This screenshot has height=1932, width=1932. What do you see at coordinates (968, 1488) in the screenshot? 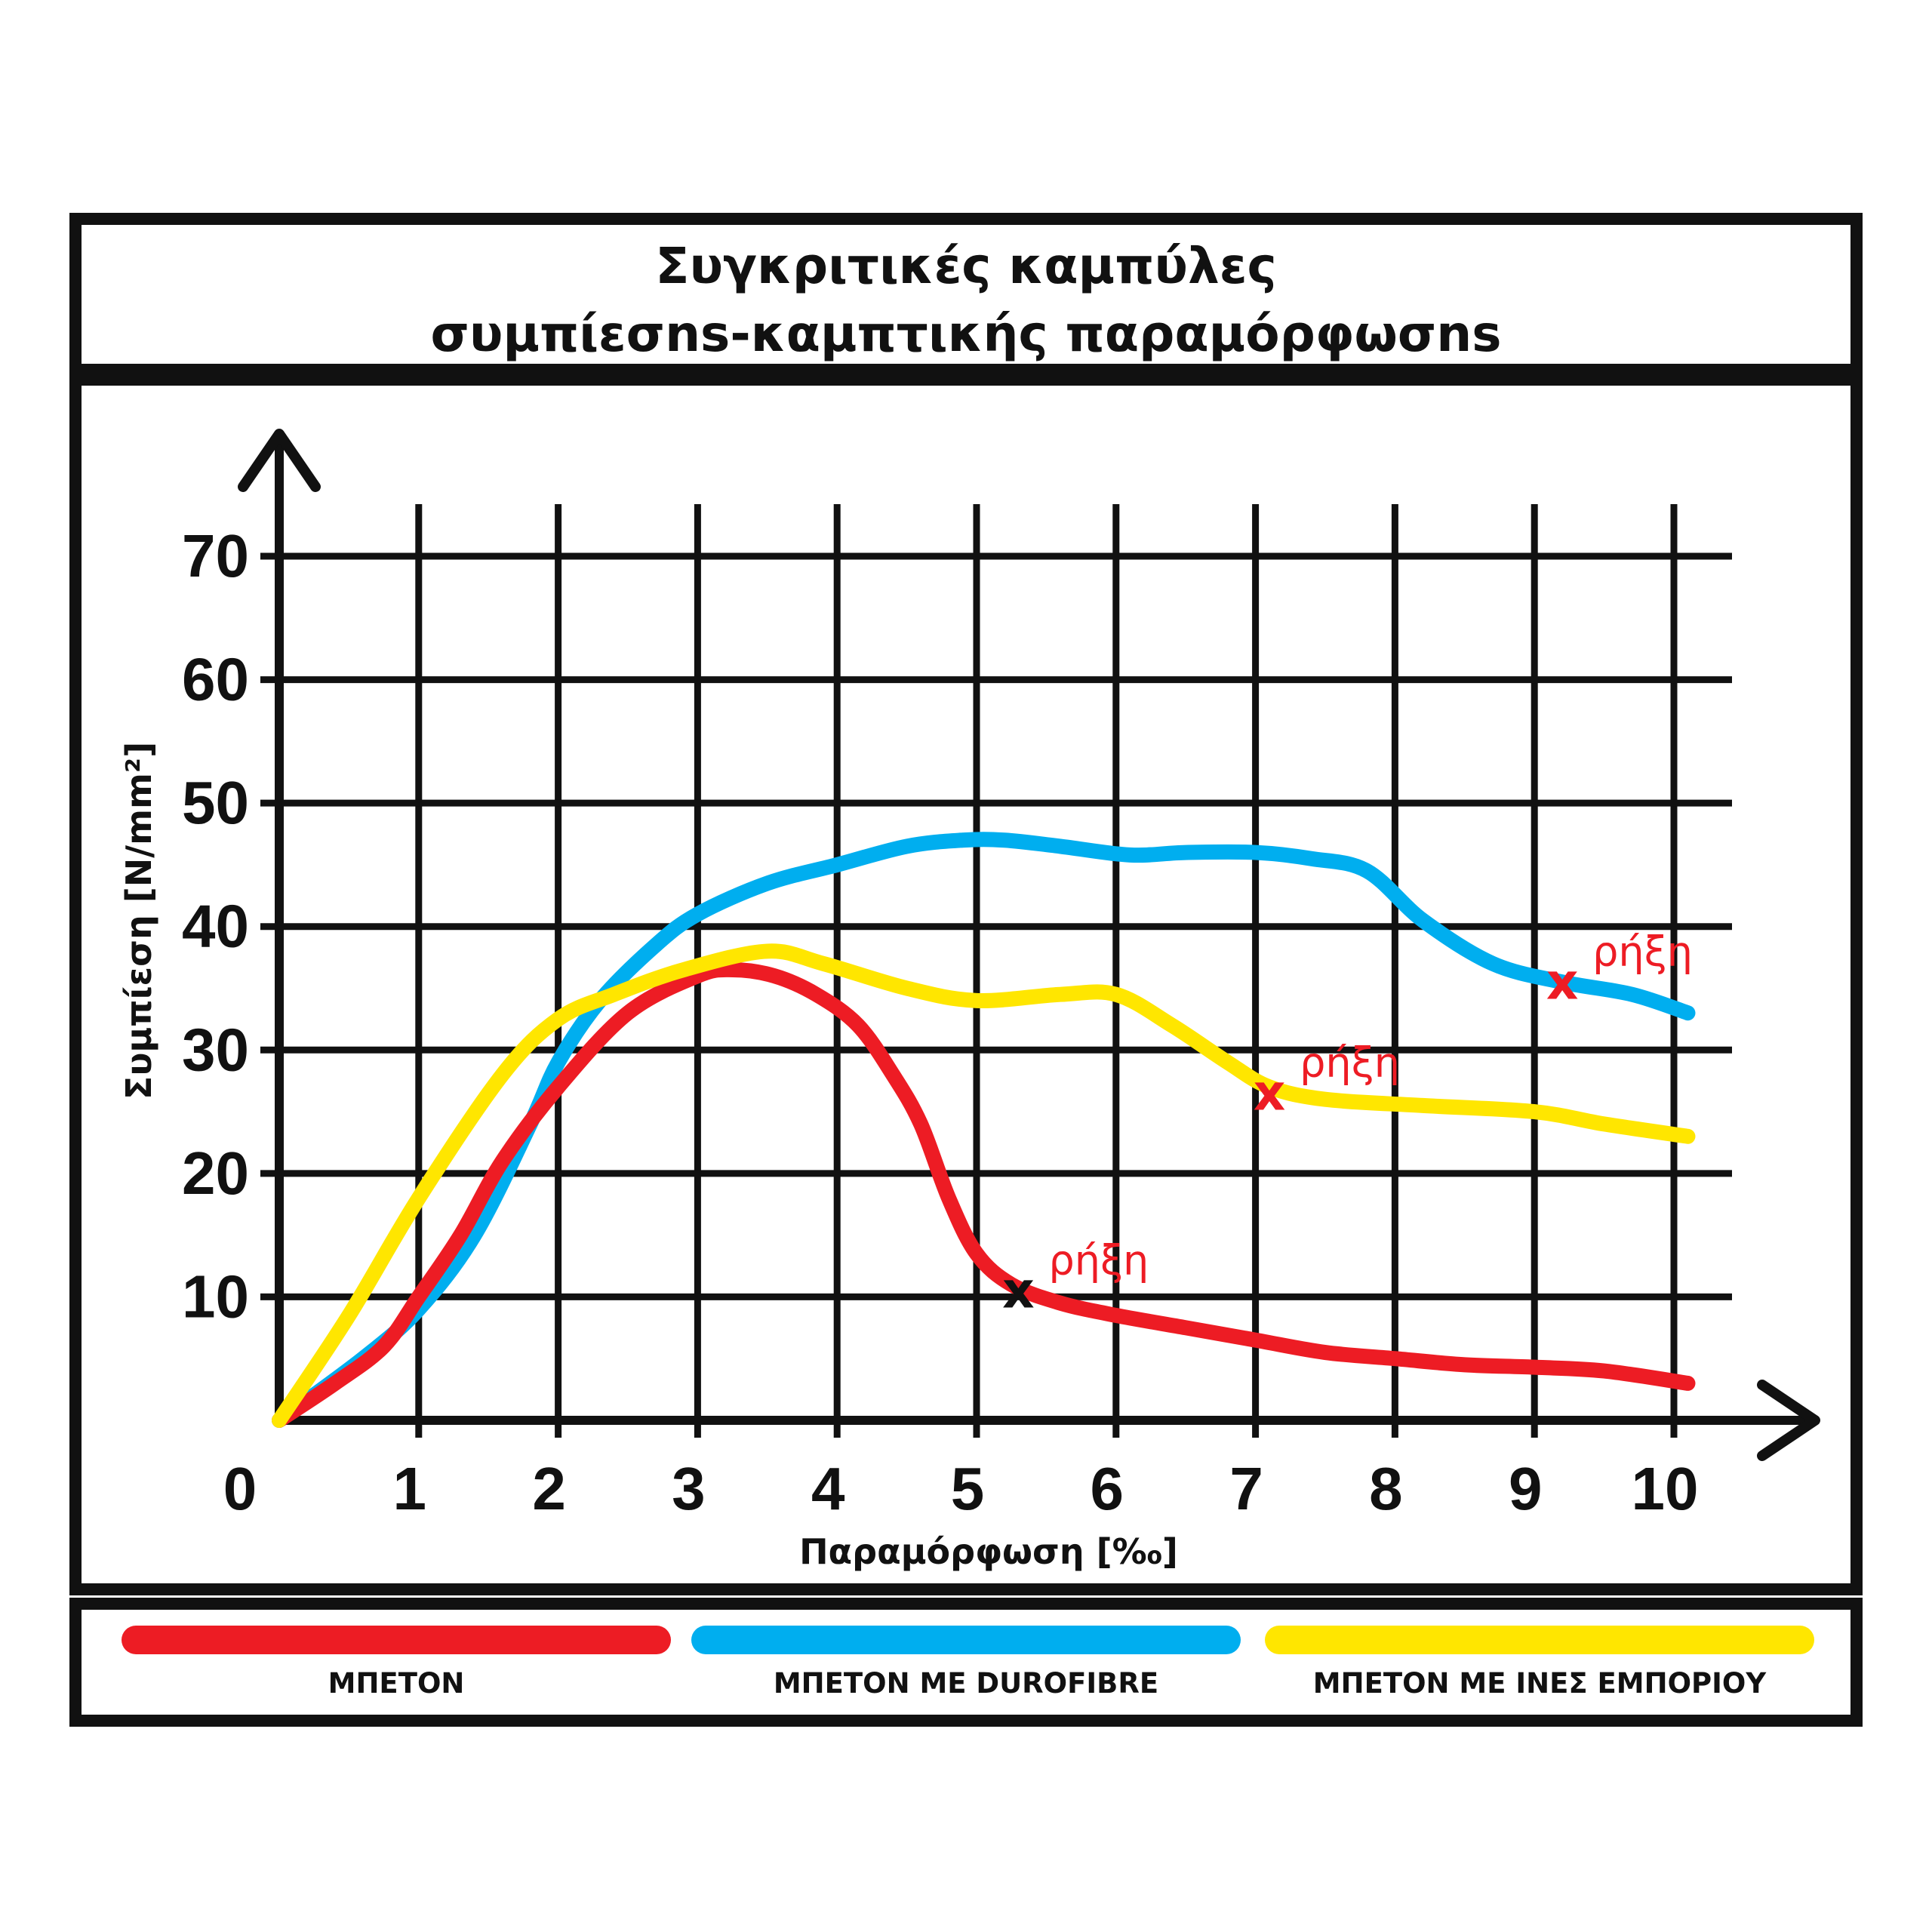
I see `x-tick-label: 5` at bounding box center [968, 1488].